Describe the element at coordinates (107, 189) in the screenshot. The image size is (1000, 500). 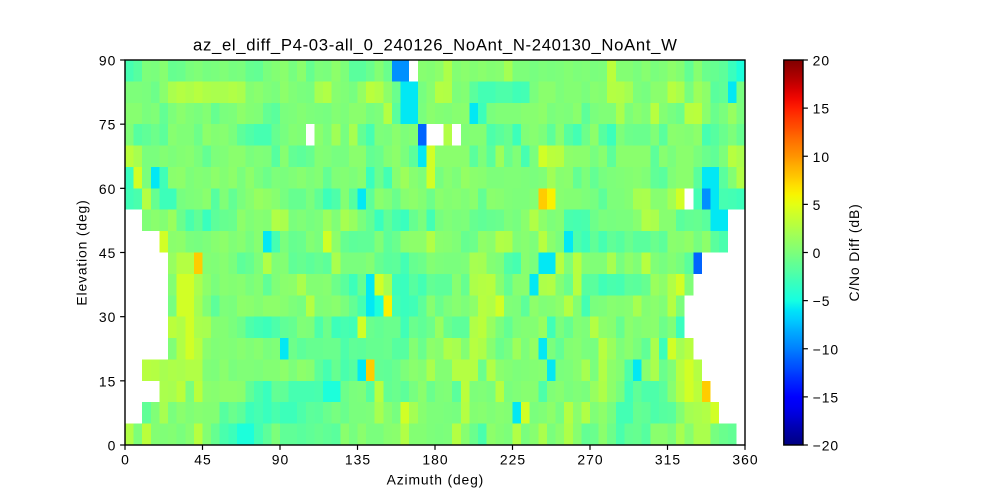
I see `svg-text: 60` at that location.